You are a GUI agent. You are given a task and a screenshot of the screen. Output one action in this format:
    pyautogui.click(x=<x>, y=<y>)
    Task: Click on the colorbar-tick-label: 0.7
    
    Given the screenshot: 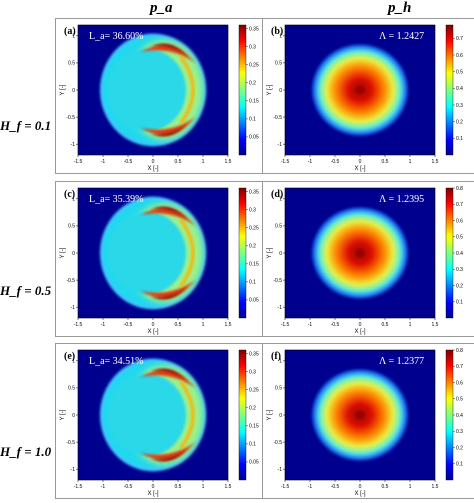 What is the action you would take?
    pyautogui.click(x=459, y=367)
    